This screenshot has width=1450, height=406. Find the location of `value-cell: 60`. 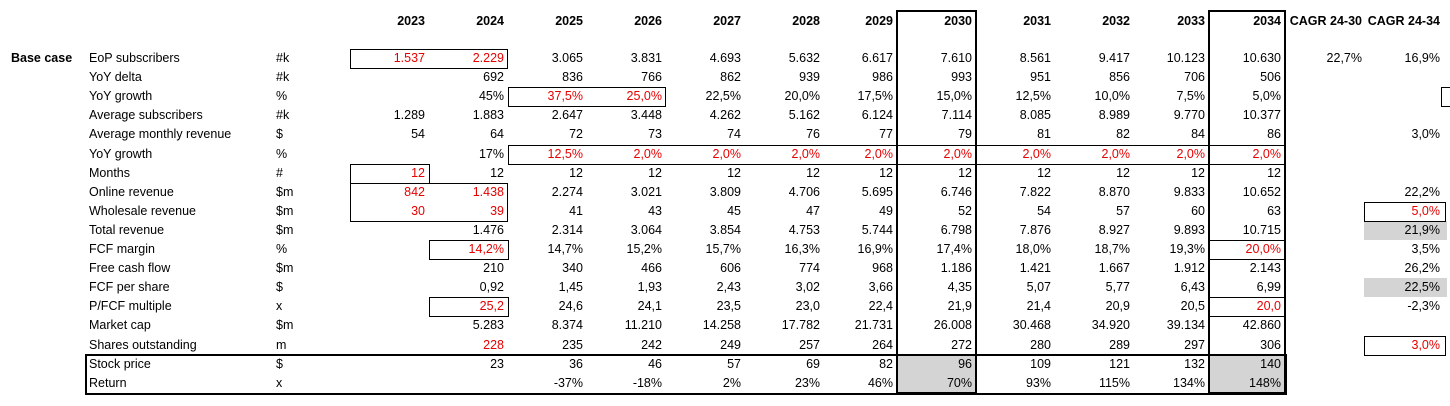

value-cell: 60 is located at coordinates (1198, 211).